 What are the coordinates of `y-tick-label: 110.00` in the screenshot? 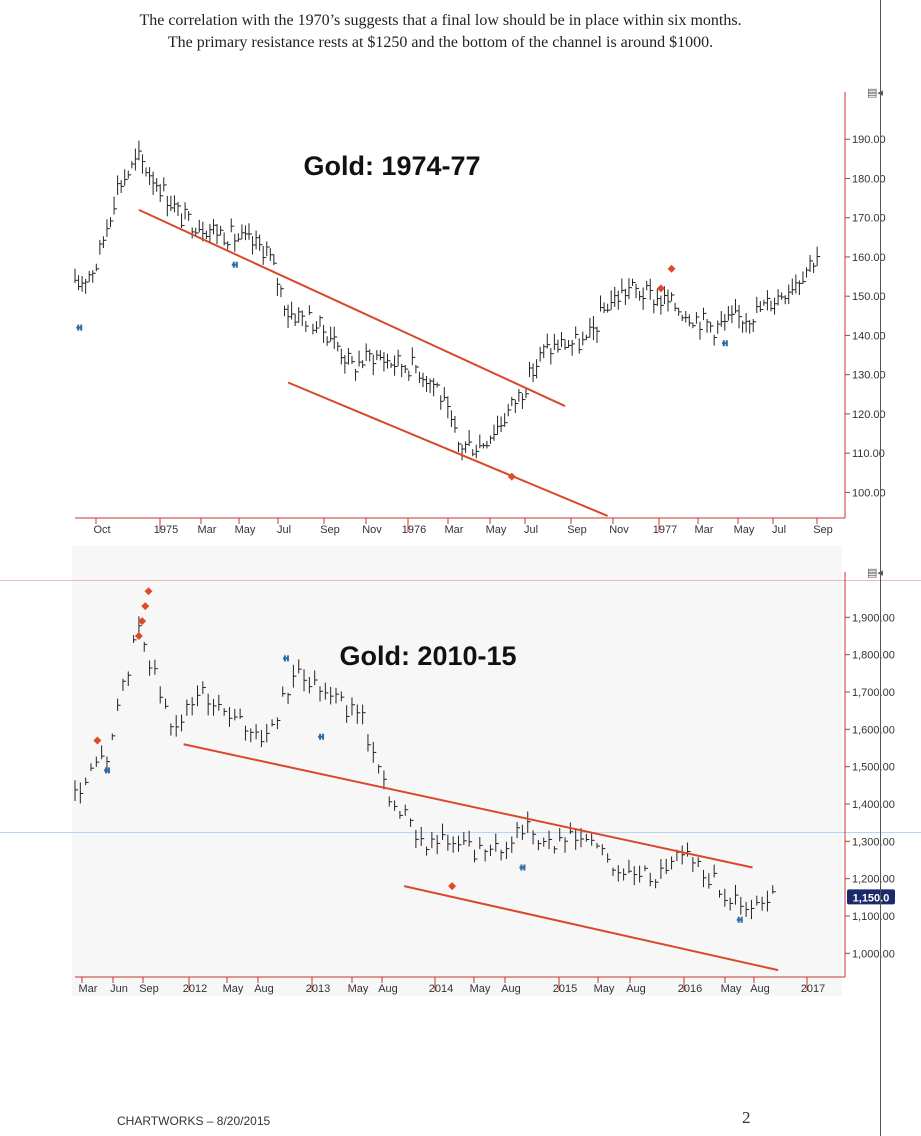 It's located at (868, 454).